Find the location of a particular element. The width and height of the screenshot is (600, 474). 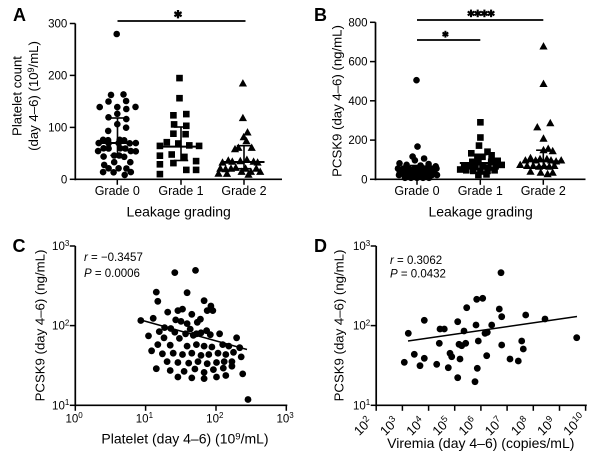

svg-text: 300 is located at coordinates (57, 25).